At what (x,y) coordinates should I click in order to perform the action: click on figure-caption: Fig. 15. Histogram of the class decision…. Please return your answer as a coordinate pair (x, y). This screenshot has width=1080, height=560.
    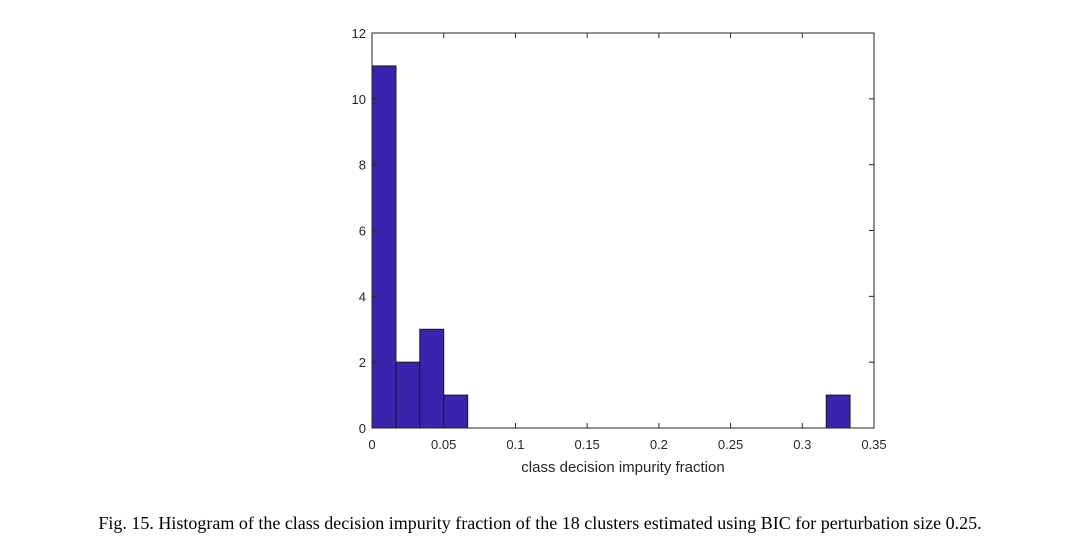
    Looking at the image, I should click on (540, 523).